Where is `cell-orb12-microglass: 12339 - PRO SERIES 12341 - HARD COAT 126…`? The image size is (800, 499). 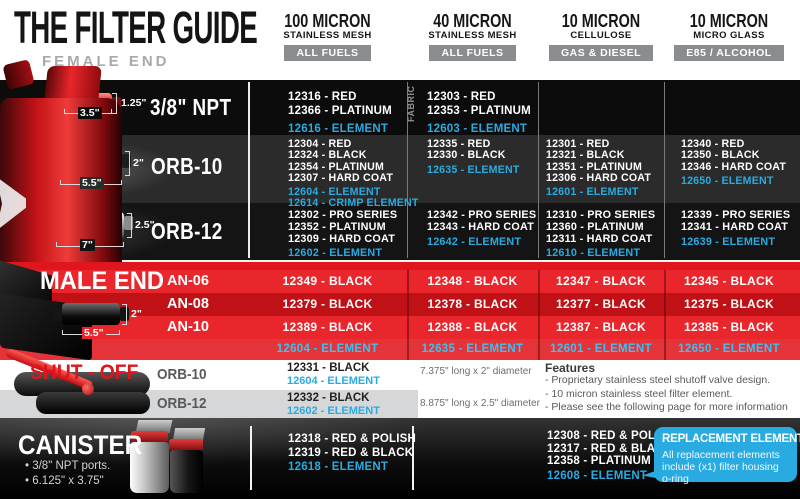 cell-orb12-microglass: 12339 - PRO SERIES 12341 - HARD COAT 126… is located at coordinates (735, 228).